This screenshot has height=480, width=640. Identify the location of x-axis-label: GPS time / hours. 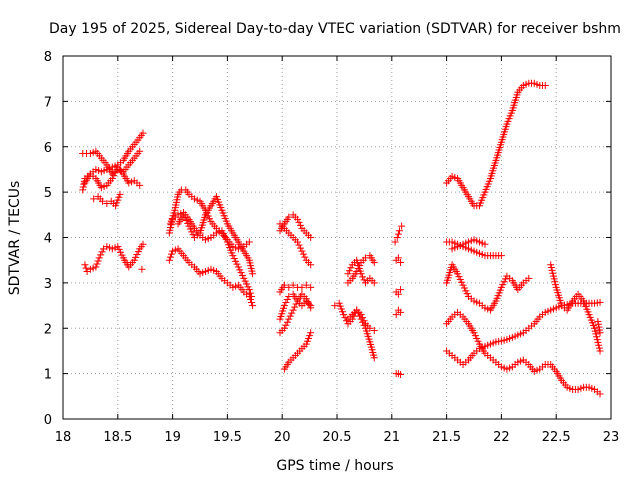
(334, 466).